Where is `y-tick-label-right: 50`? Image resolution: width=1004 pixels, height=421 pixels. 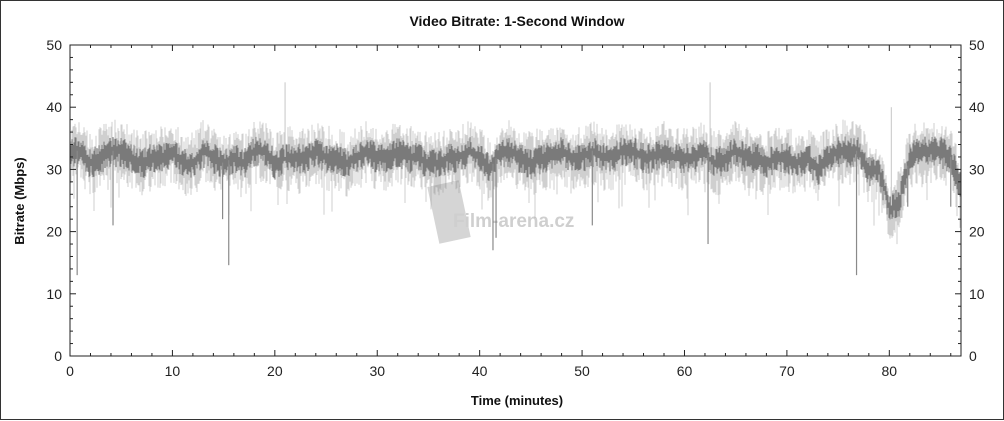 y-tick-label-right: 50 is located at coordinates (977, 45).